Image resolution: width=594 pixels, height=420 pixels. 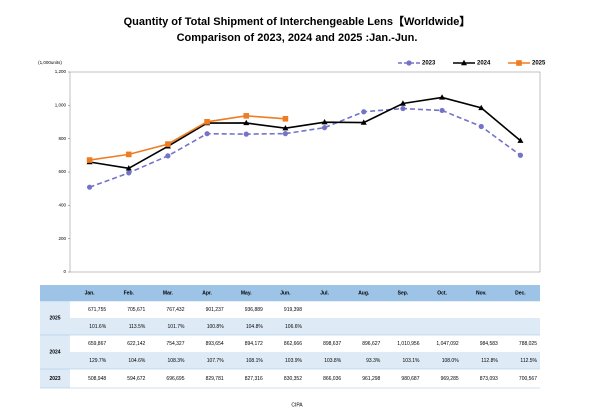 I want to click on table-value: 919,398, so click(x=293, y=310).